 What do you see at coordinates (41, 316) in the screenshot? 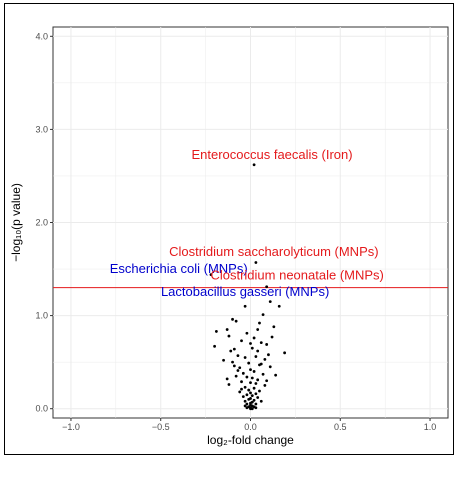
I see `y-tick-label: 1.0` at bounding box center [41, 316].